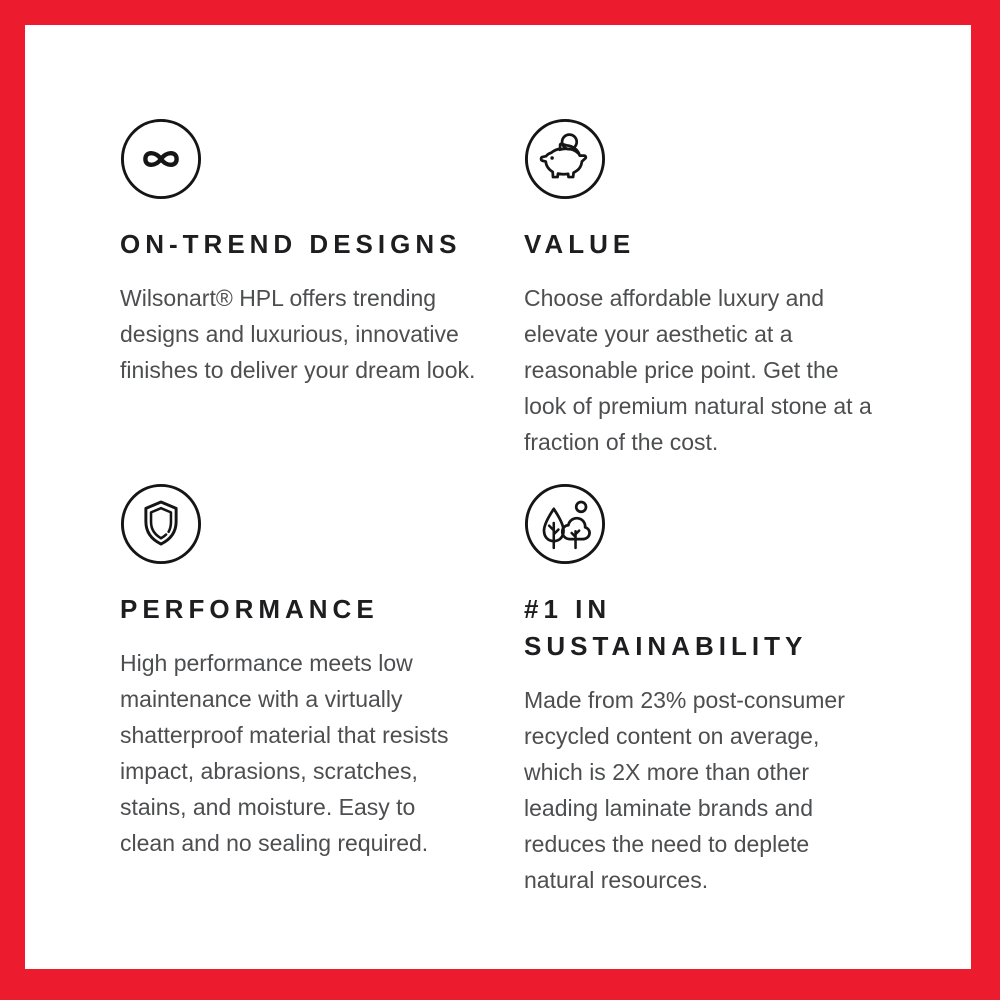  I want to click on shield-icon, so click(161, 524).